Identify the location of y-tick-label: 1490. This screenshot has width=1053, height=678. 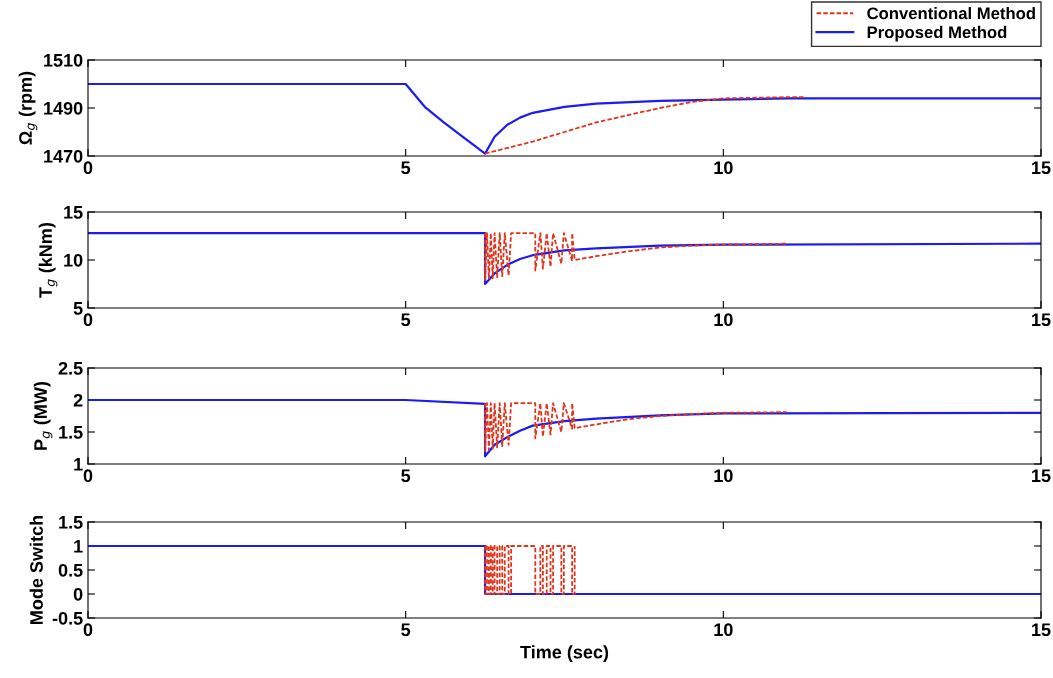
(63, 108).